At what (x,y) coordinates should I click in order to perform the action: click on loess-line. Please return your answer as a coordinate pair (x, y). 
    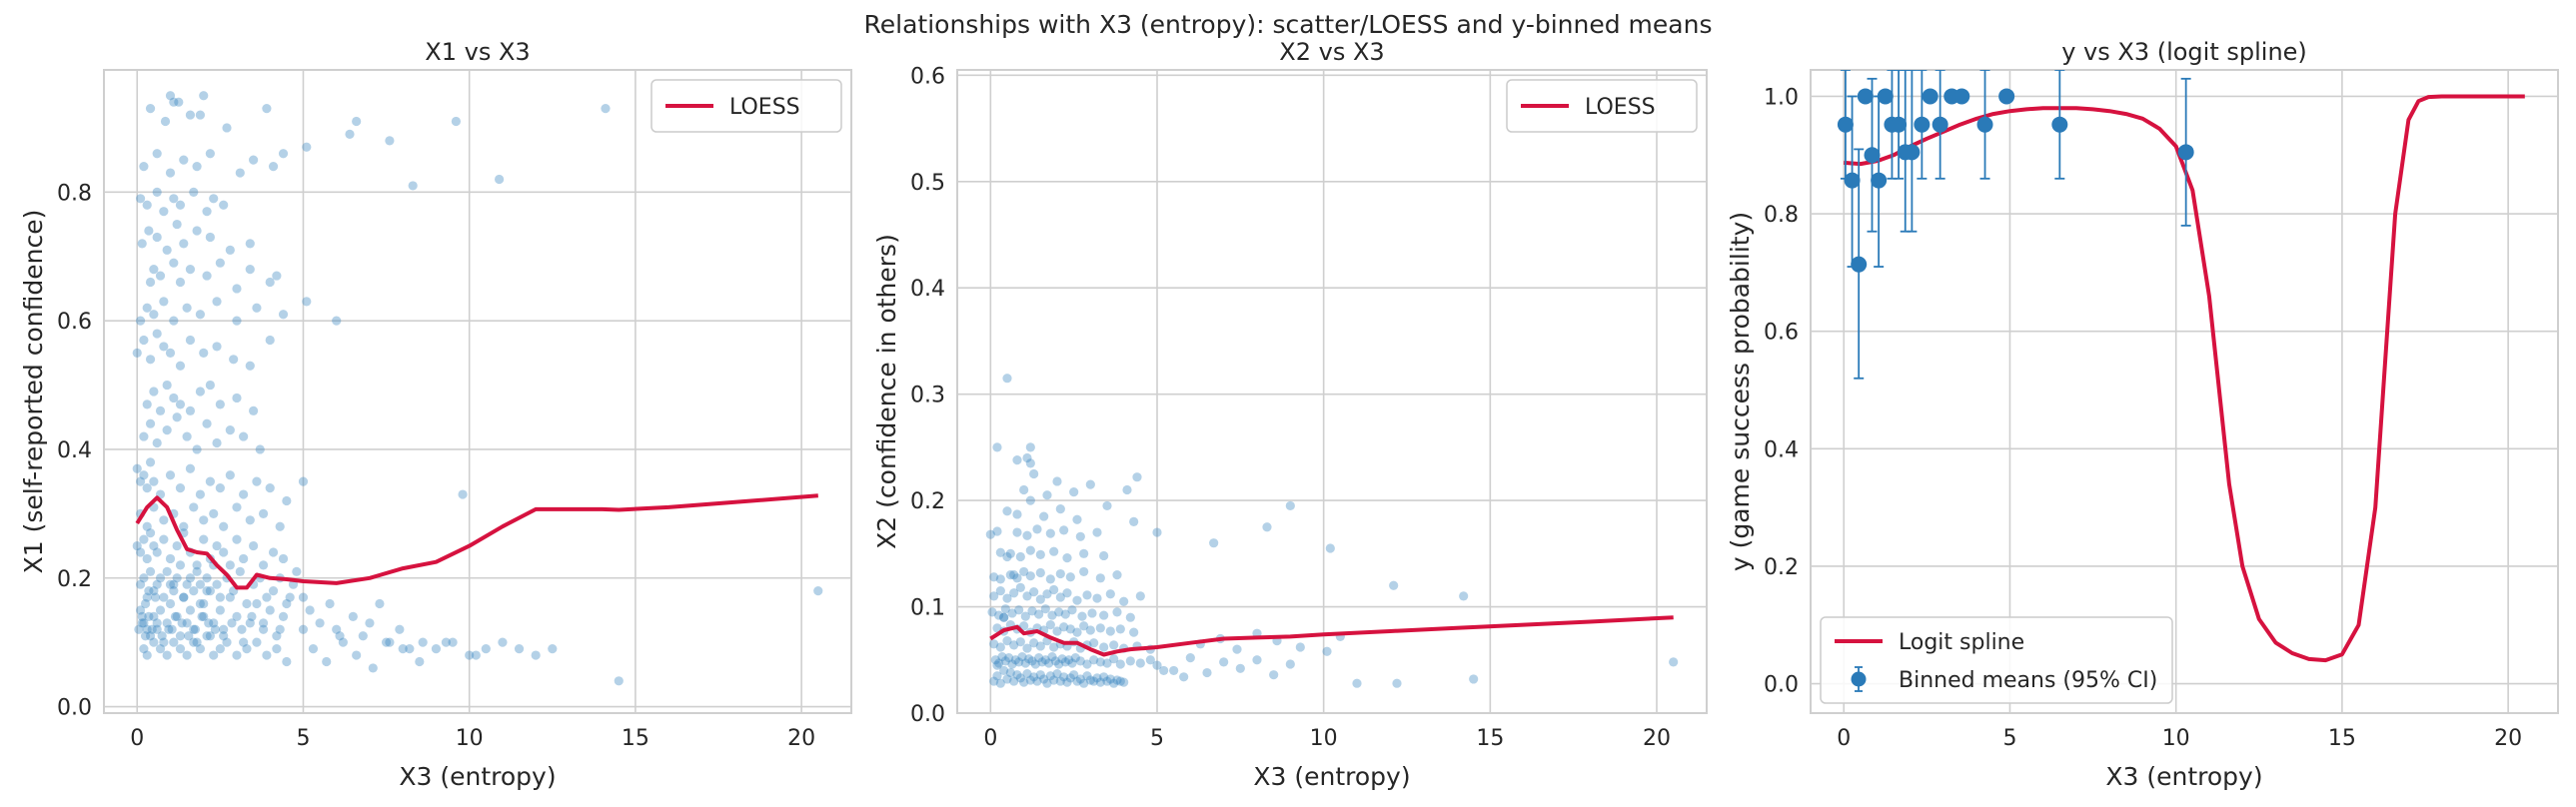
    Looking at the image, I should click on (476, 541).